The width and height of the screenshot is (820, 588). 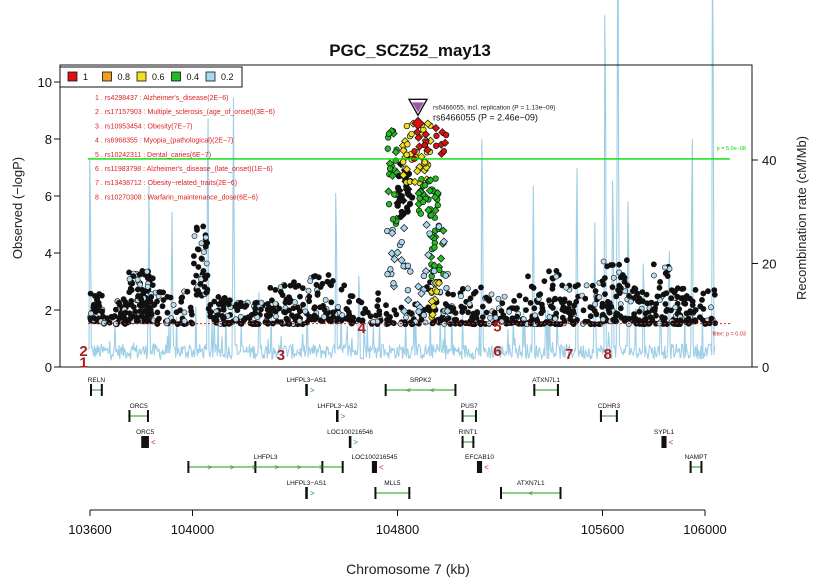 I want to click on gene-label: CDHR3, so click(x=609, y=406).